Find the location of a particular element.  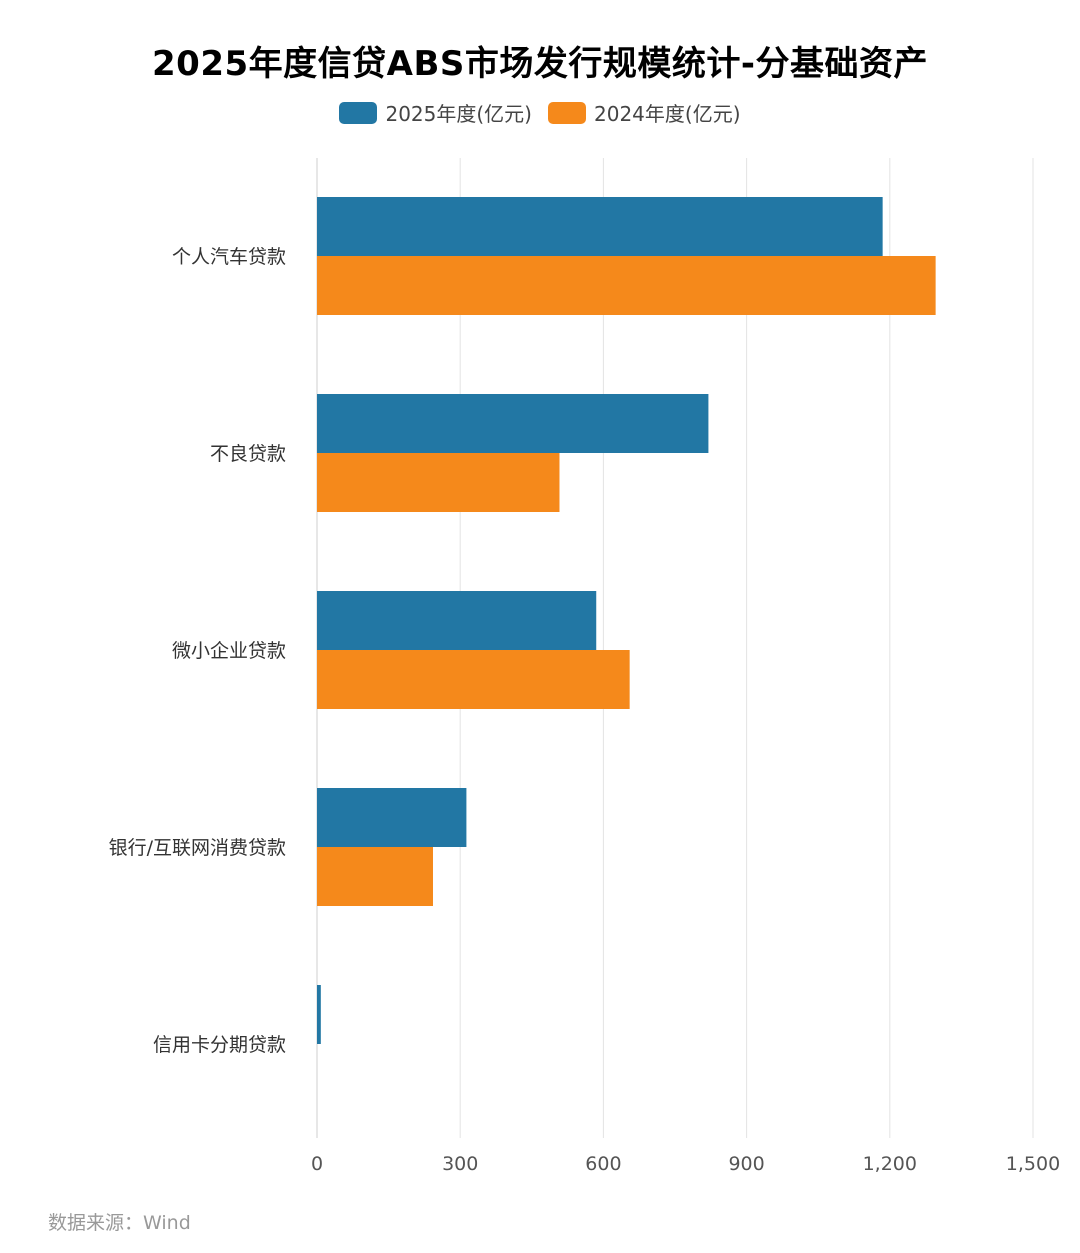

category-label: 不良贷款 is located at coordinates (248, 454).